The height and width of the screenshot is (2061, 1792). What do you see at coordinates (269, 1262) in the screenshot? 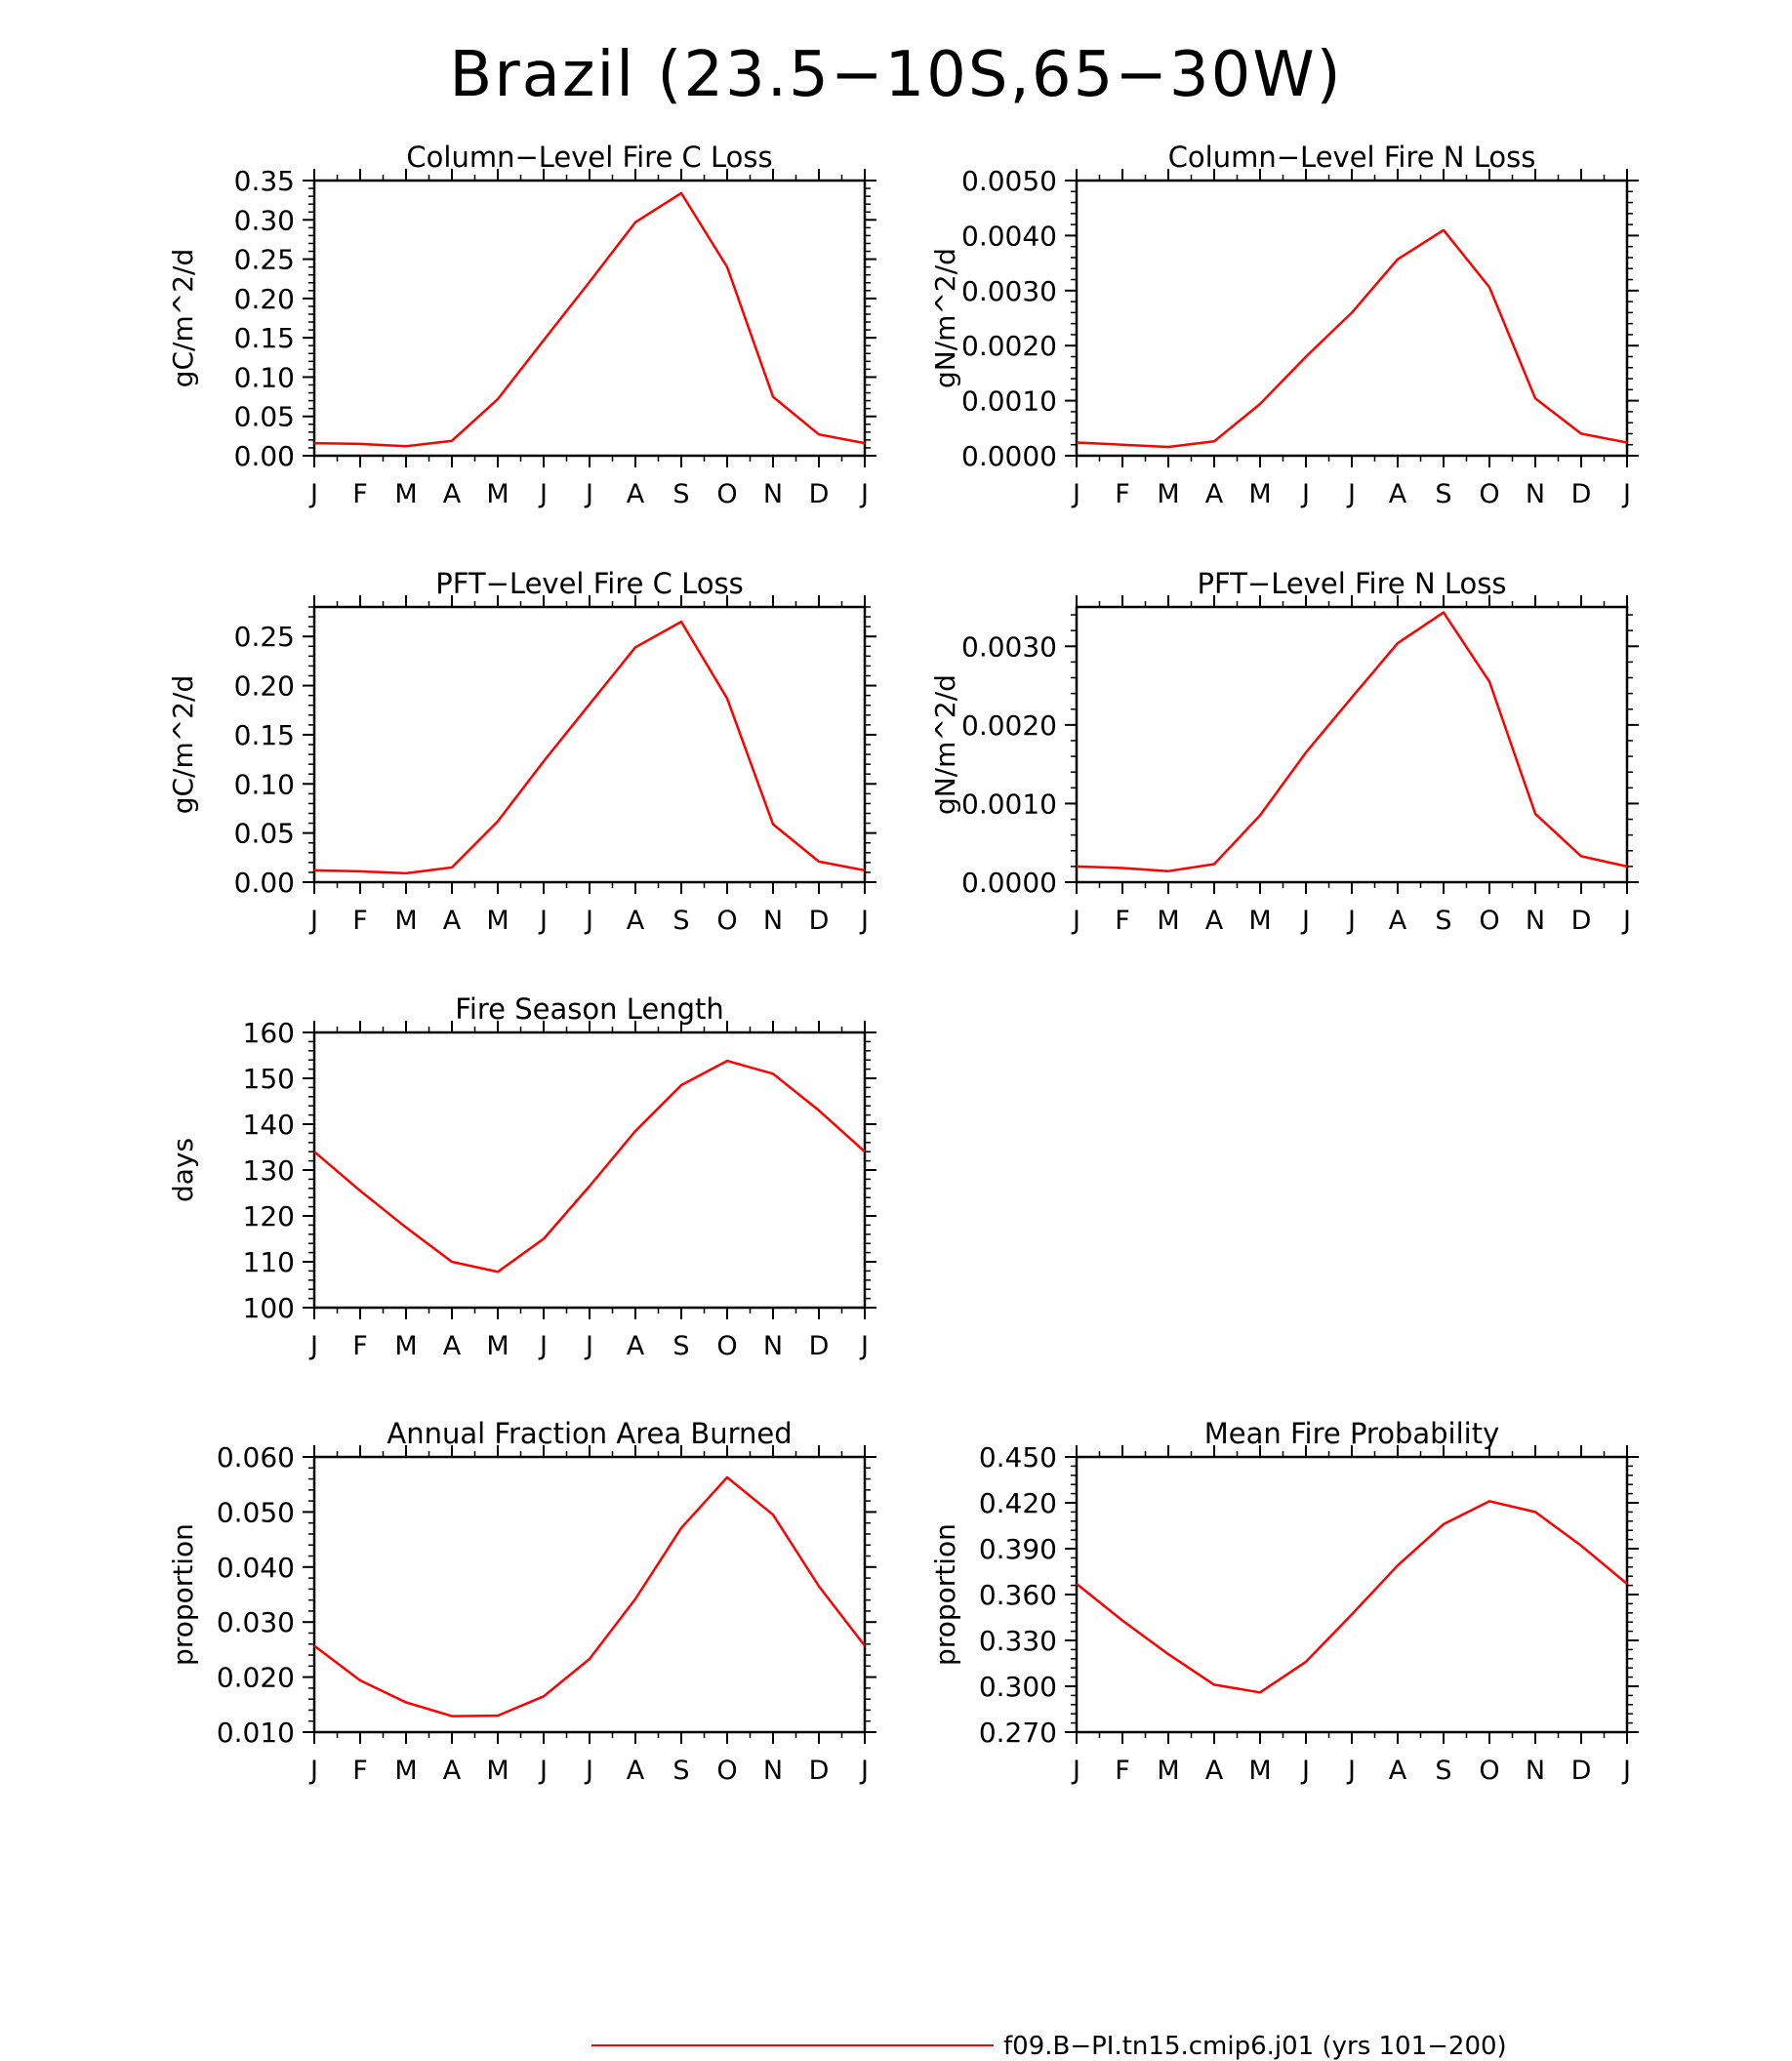
I see `y-tick-label: 110` at bounding box center [269, 1262].